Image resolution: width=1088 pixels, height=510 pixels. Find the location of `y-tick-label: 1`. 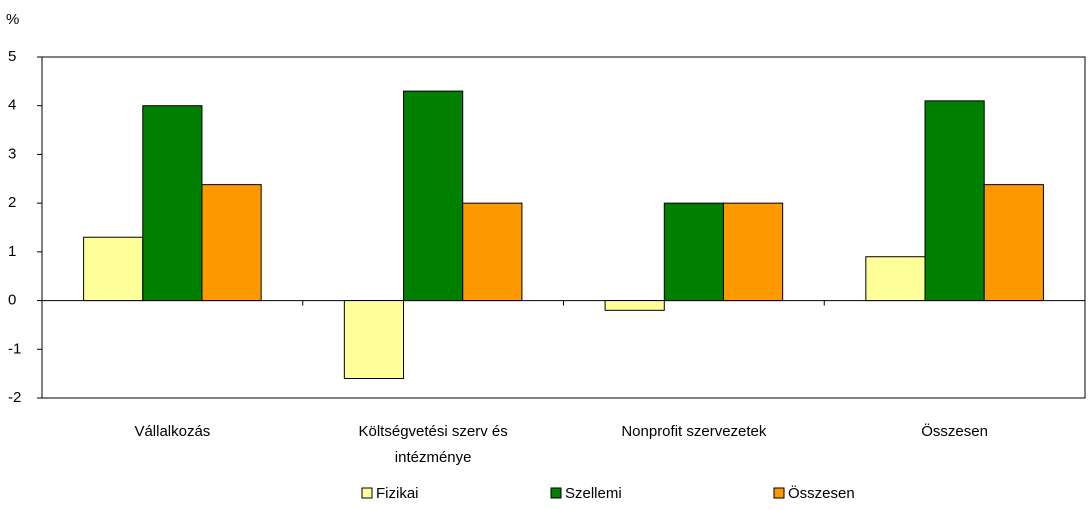

y-tick-label: 1 is located at coordinates (12, 251).